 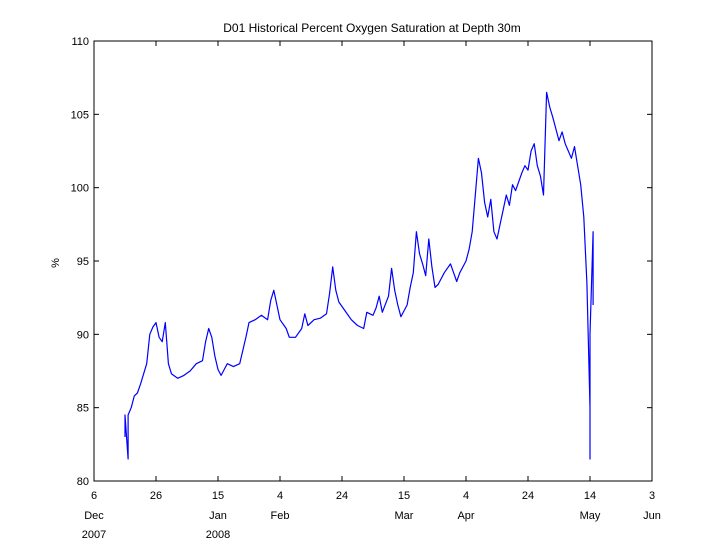 I want to click on x-tick-label: 6, so click(x=94, y=496).